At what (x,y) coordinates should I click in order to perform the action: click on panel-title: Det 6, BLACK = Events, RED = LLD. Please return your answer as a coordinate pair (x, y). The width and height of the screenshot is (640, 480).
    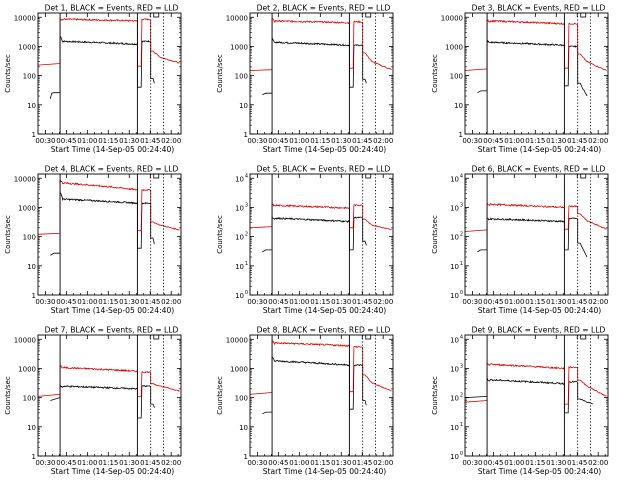
    Looking at the image, I should click on (539, 169).